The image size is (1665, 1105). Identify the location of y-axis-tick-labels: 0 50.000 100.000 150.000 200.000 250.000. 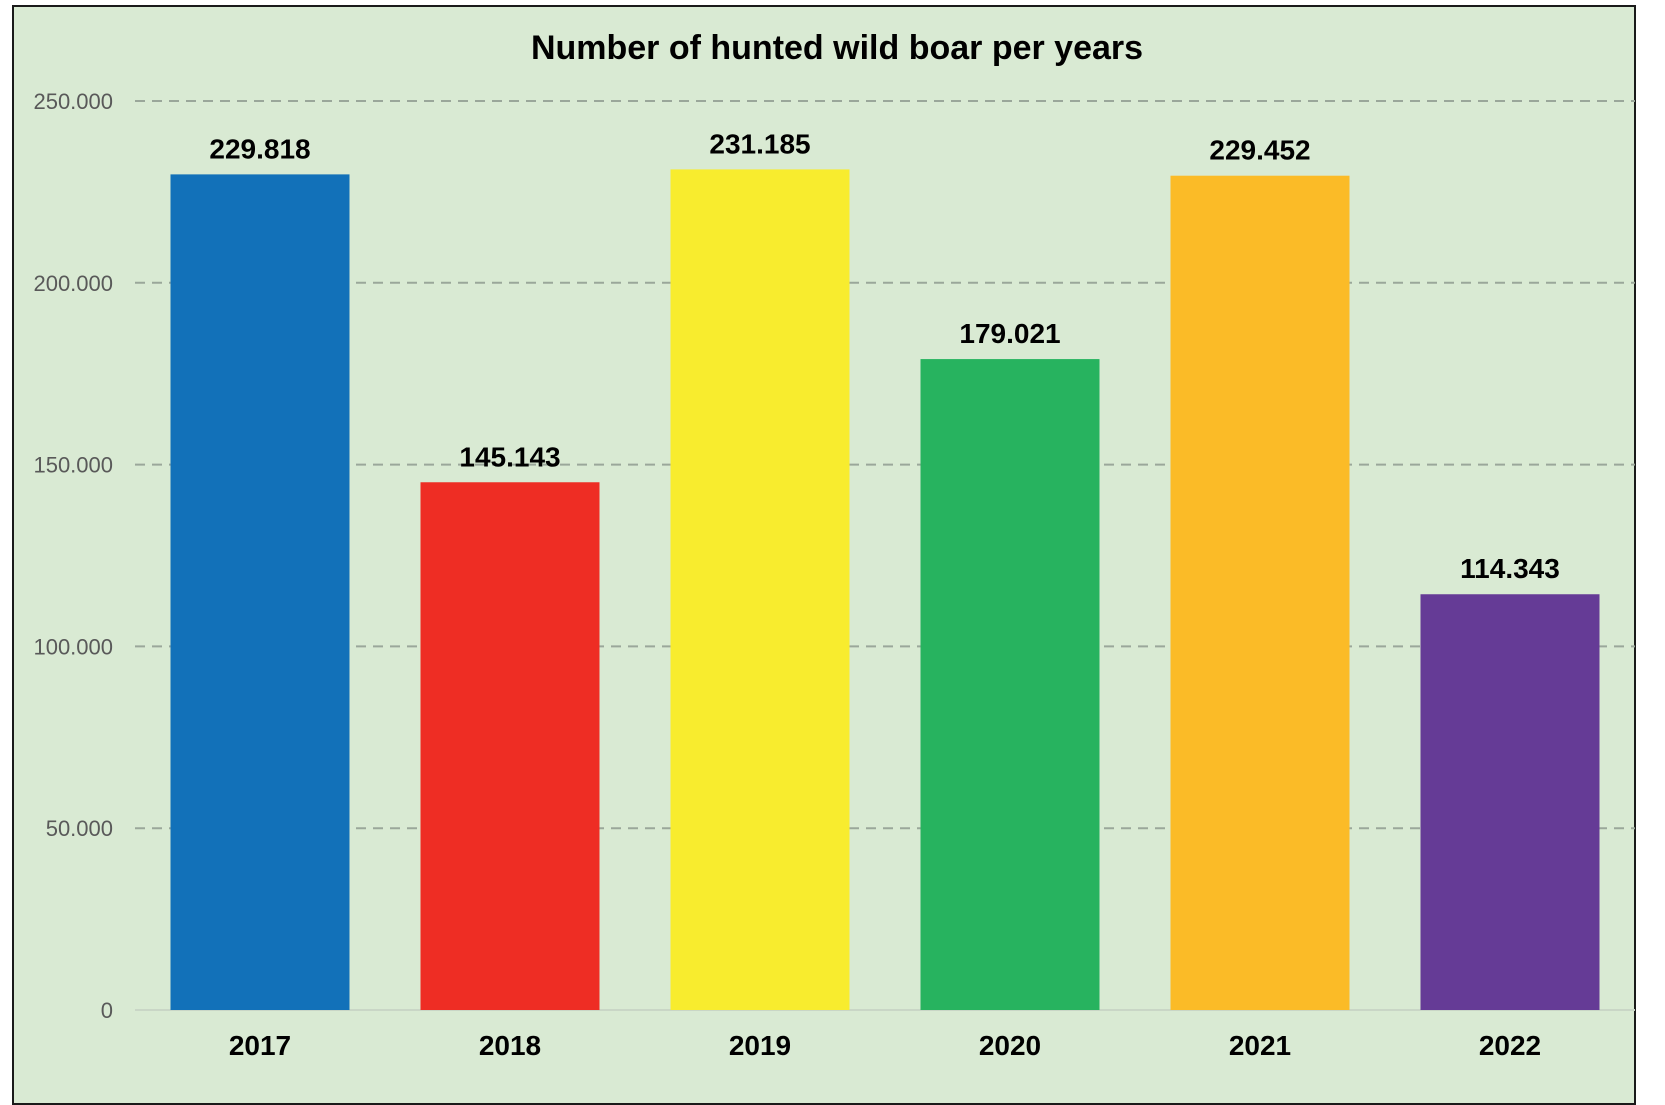
(73, 556).